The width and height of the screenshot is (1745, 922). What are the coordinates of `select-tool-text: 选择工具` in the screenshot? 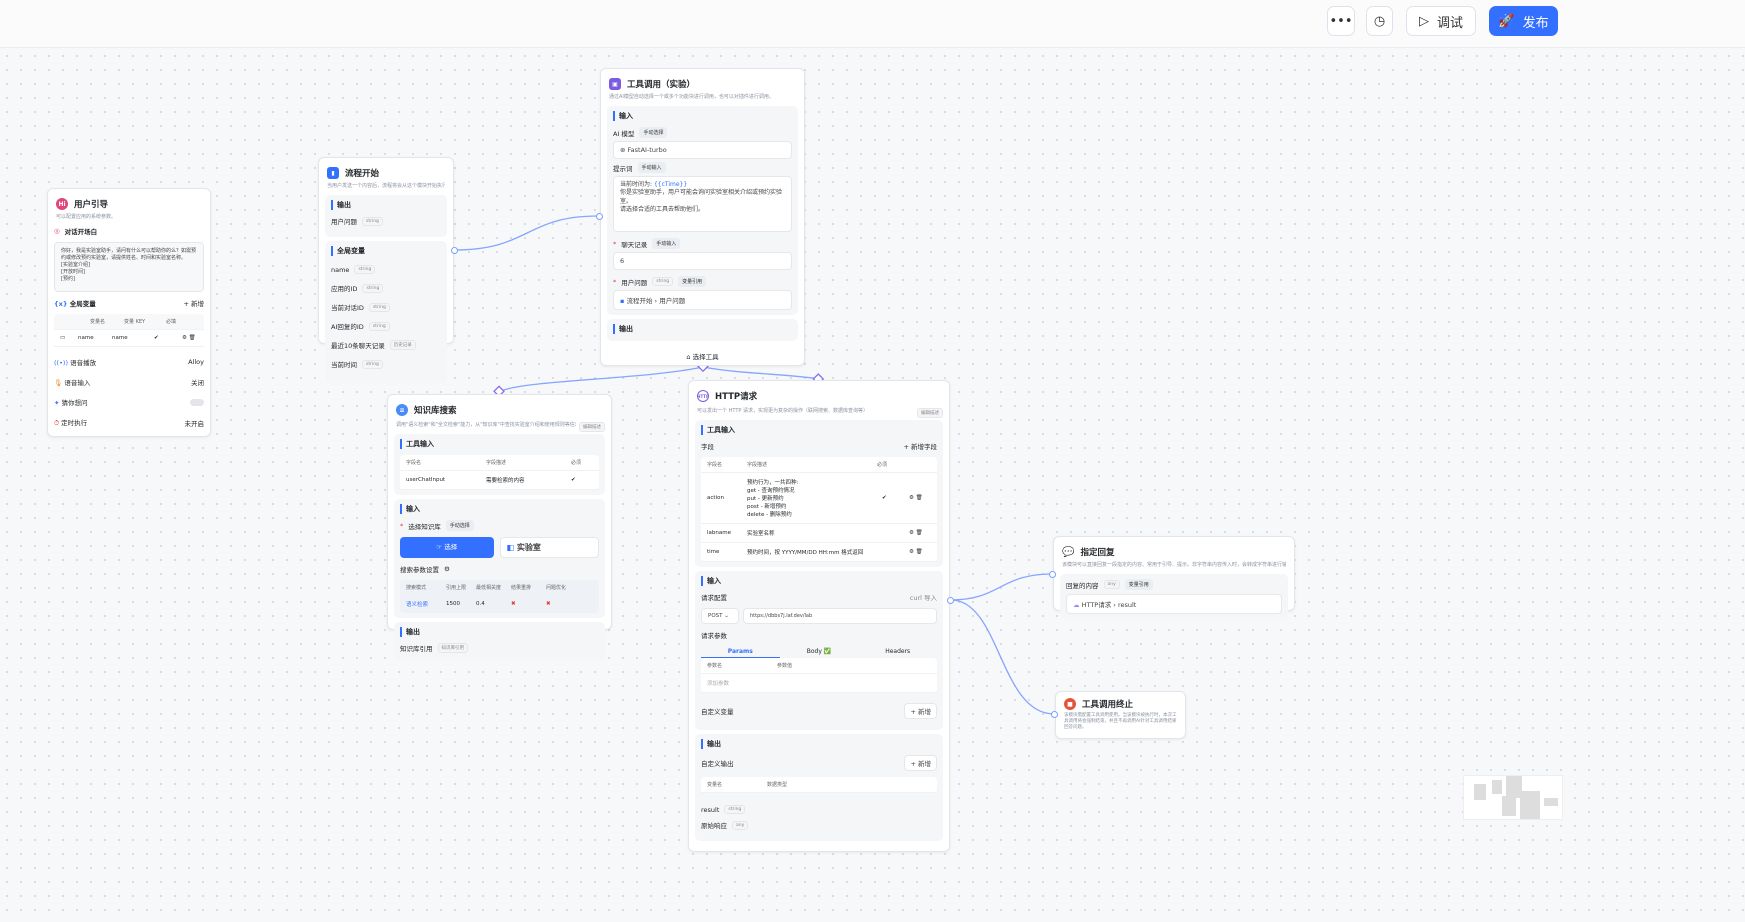 It's located at (705, 357).